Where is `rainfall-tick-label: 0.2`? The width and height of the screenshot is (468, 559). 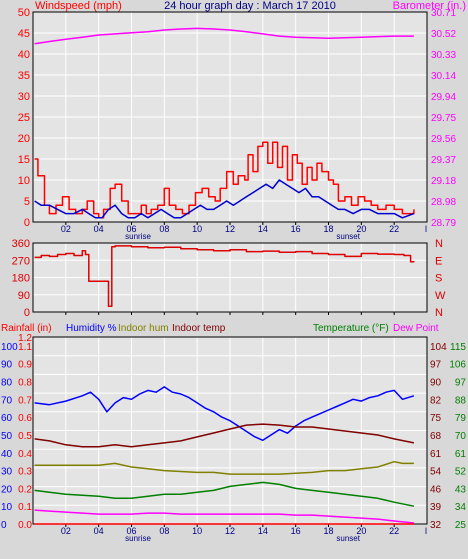 rainfall-tick-label: 0.2 is located at coordinates (25, 489).